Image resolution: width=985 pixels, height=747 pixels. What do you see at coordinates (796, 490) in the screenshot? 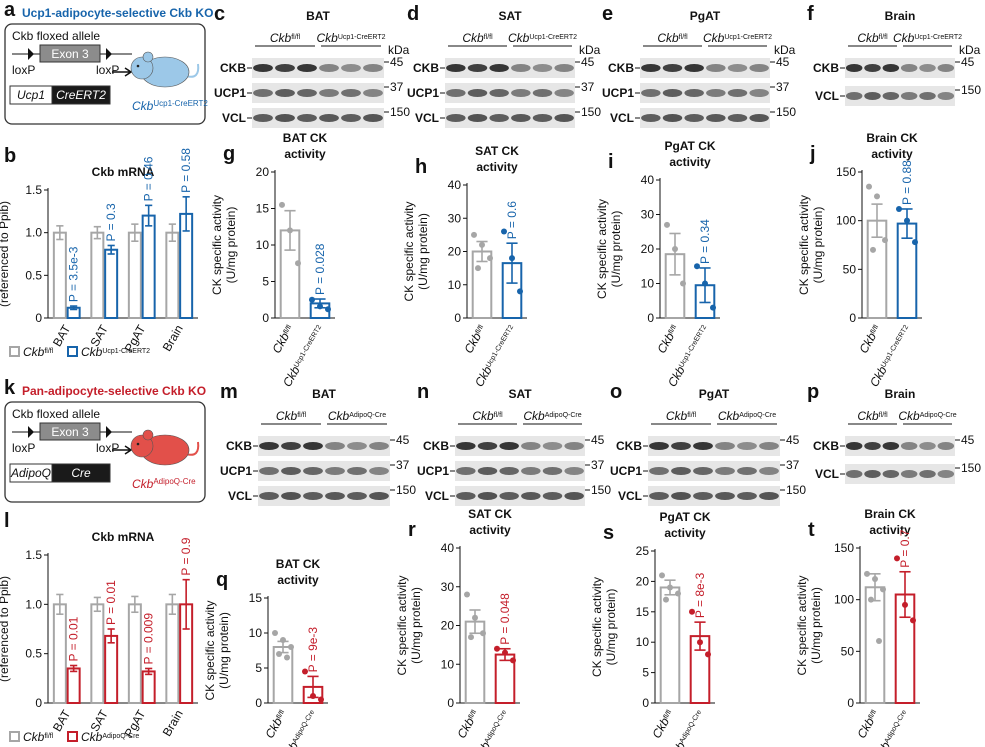
I see `marker-label: 150` at bounding box center [796, 490].